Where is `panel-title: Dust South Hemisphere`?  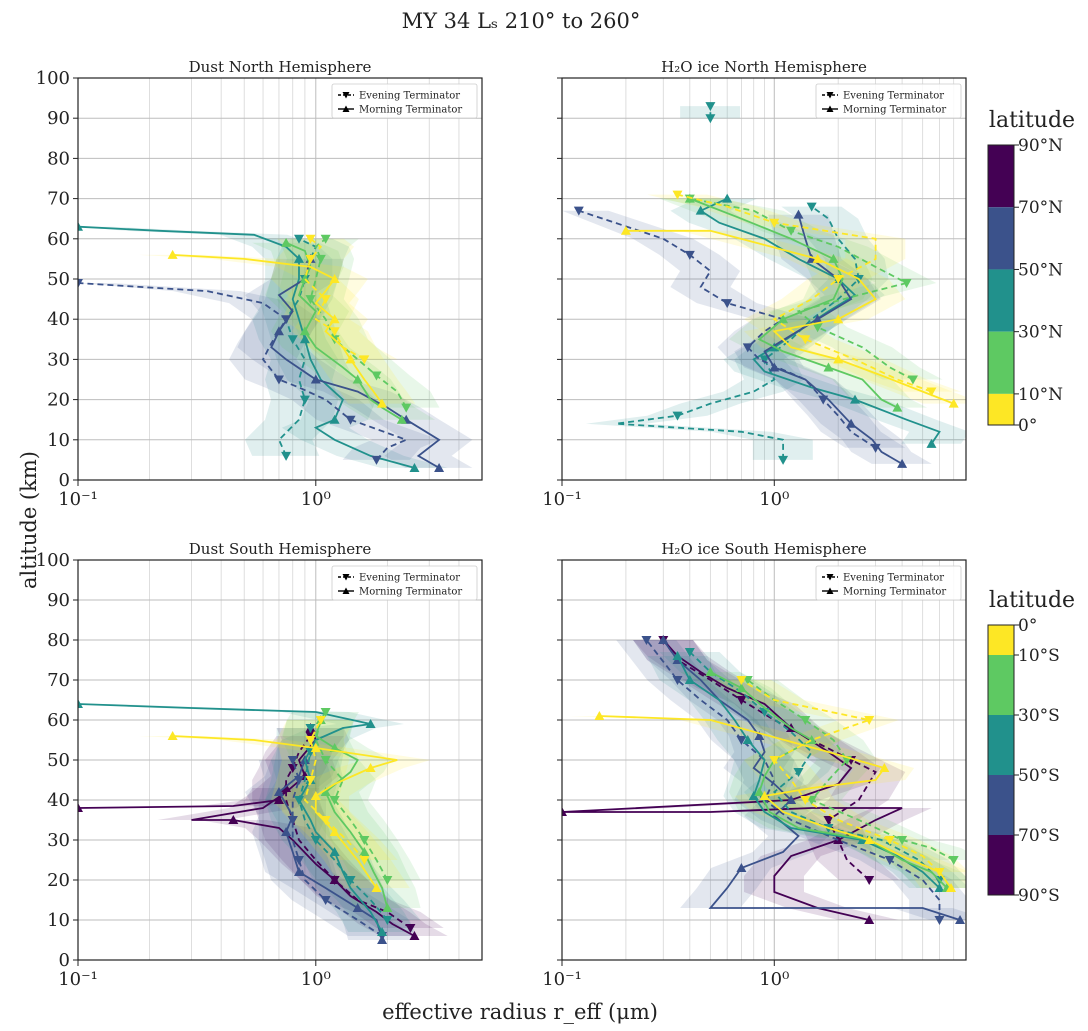
panel-title: Dust South Hemisphere is located at coordinates (280, 549).